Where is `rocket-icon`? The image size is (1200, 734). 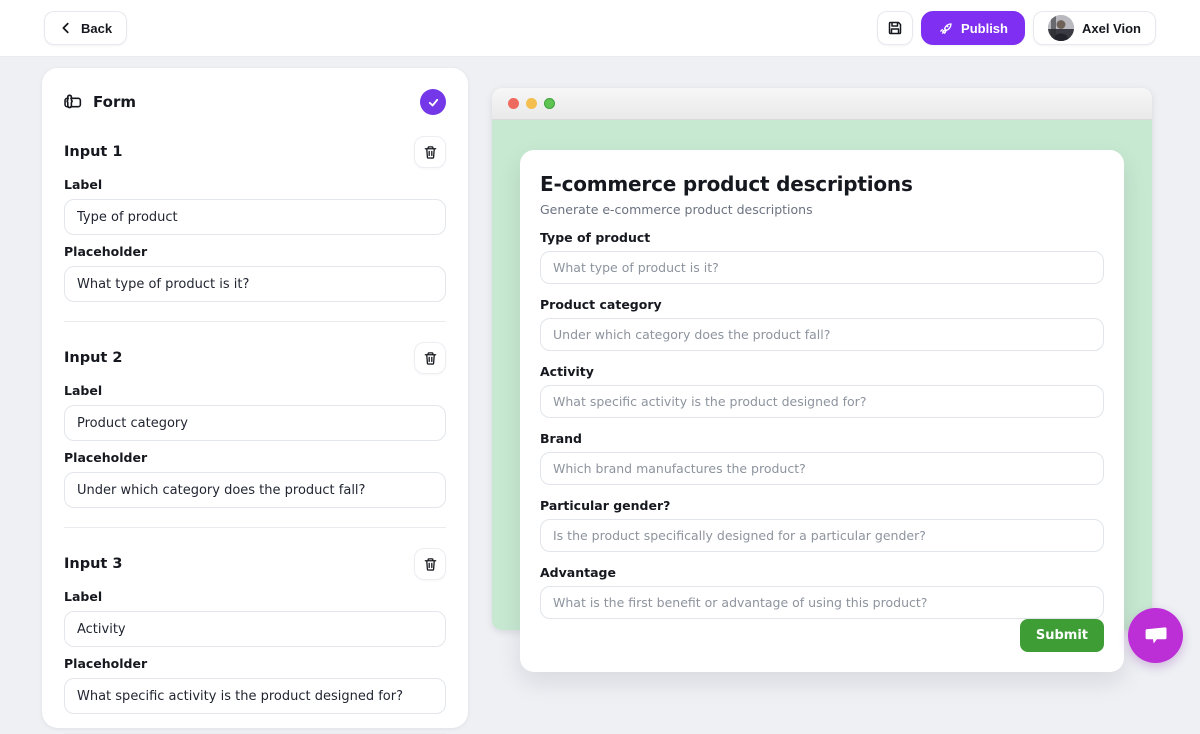 rocket-icon is located at coordinates (945, 28).